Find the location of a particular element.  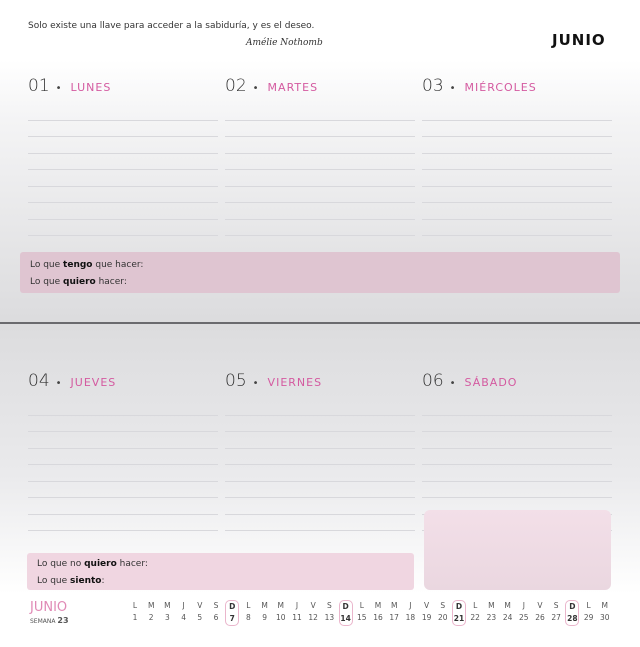

day-number: 04 is located at coordinates (39, 381).